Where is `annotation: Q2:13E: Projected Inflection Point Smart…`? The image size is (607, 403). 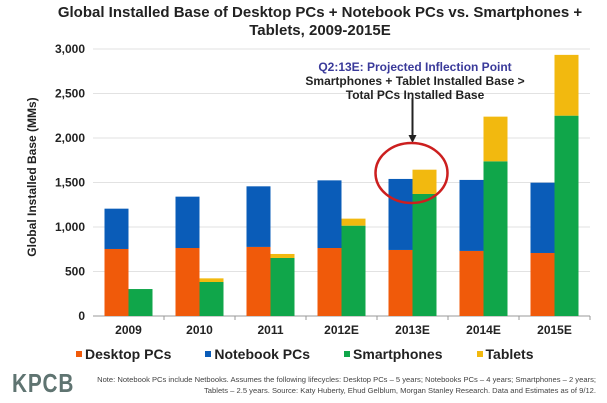
annotation: Q2:13E: Projected Inflection Point Smart… is located at coordinates (415, 81).